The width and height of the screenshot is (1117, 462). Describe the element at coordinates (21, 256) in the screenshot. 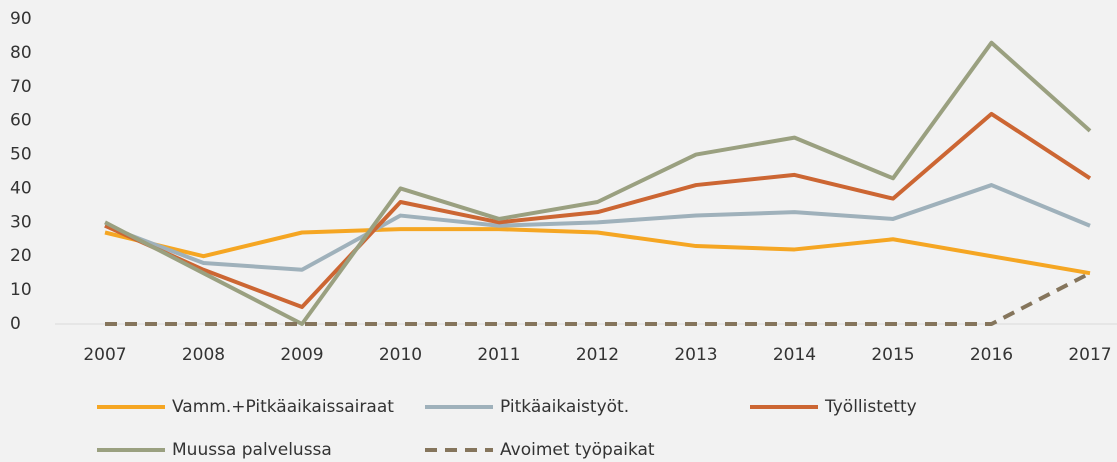

I see `y-tick-label: 20` at that location.